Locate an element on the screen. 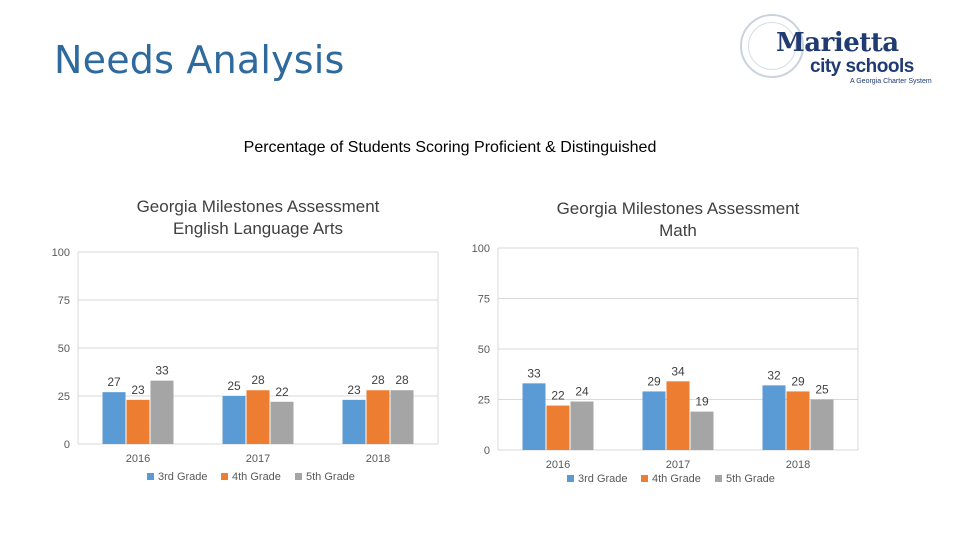 Image resolution: width=960 pixels, height=540 pixels. logo-subtitle: city schools is located at coordinates (862, 66).